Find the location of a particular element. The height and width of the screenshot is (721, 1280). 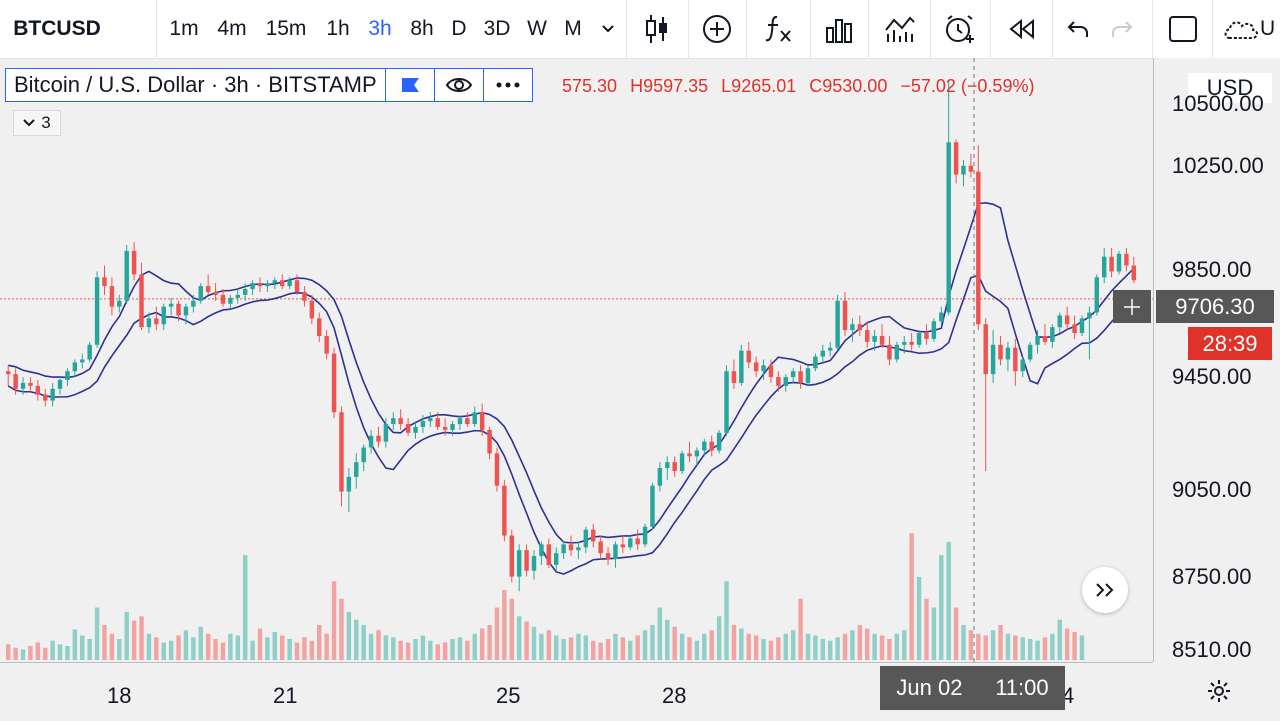

interval-4m-button: 4m is located at coordinates (232, 29).